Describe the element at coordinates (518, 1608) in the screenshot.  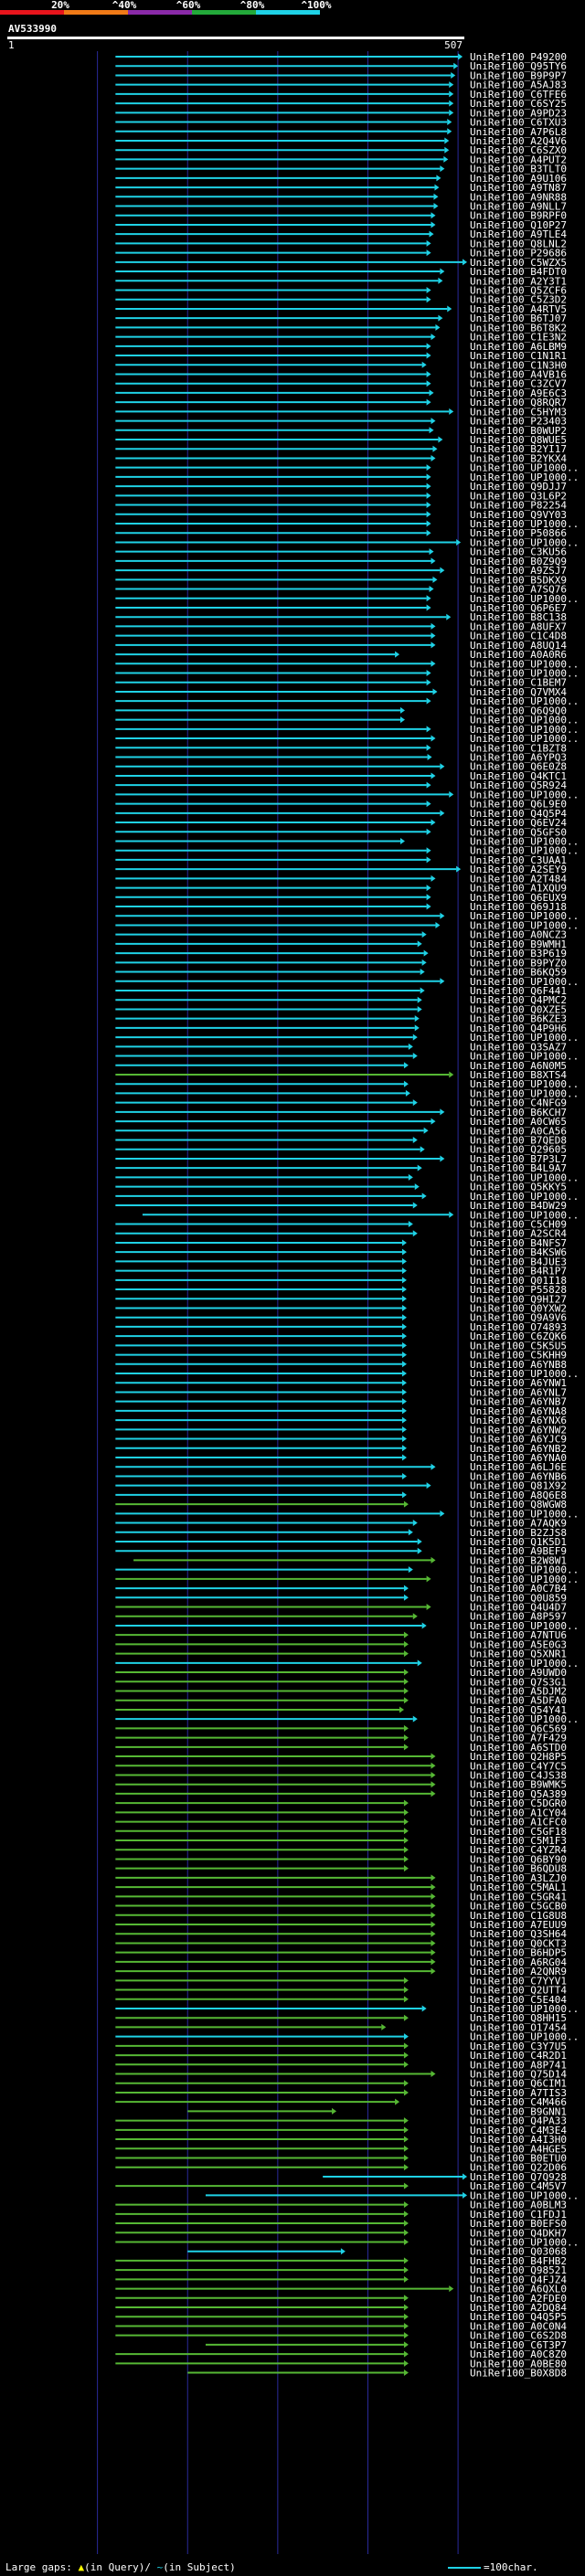
I see `hit-label: UniRef100_Q4U4D7` at that location.